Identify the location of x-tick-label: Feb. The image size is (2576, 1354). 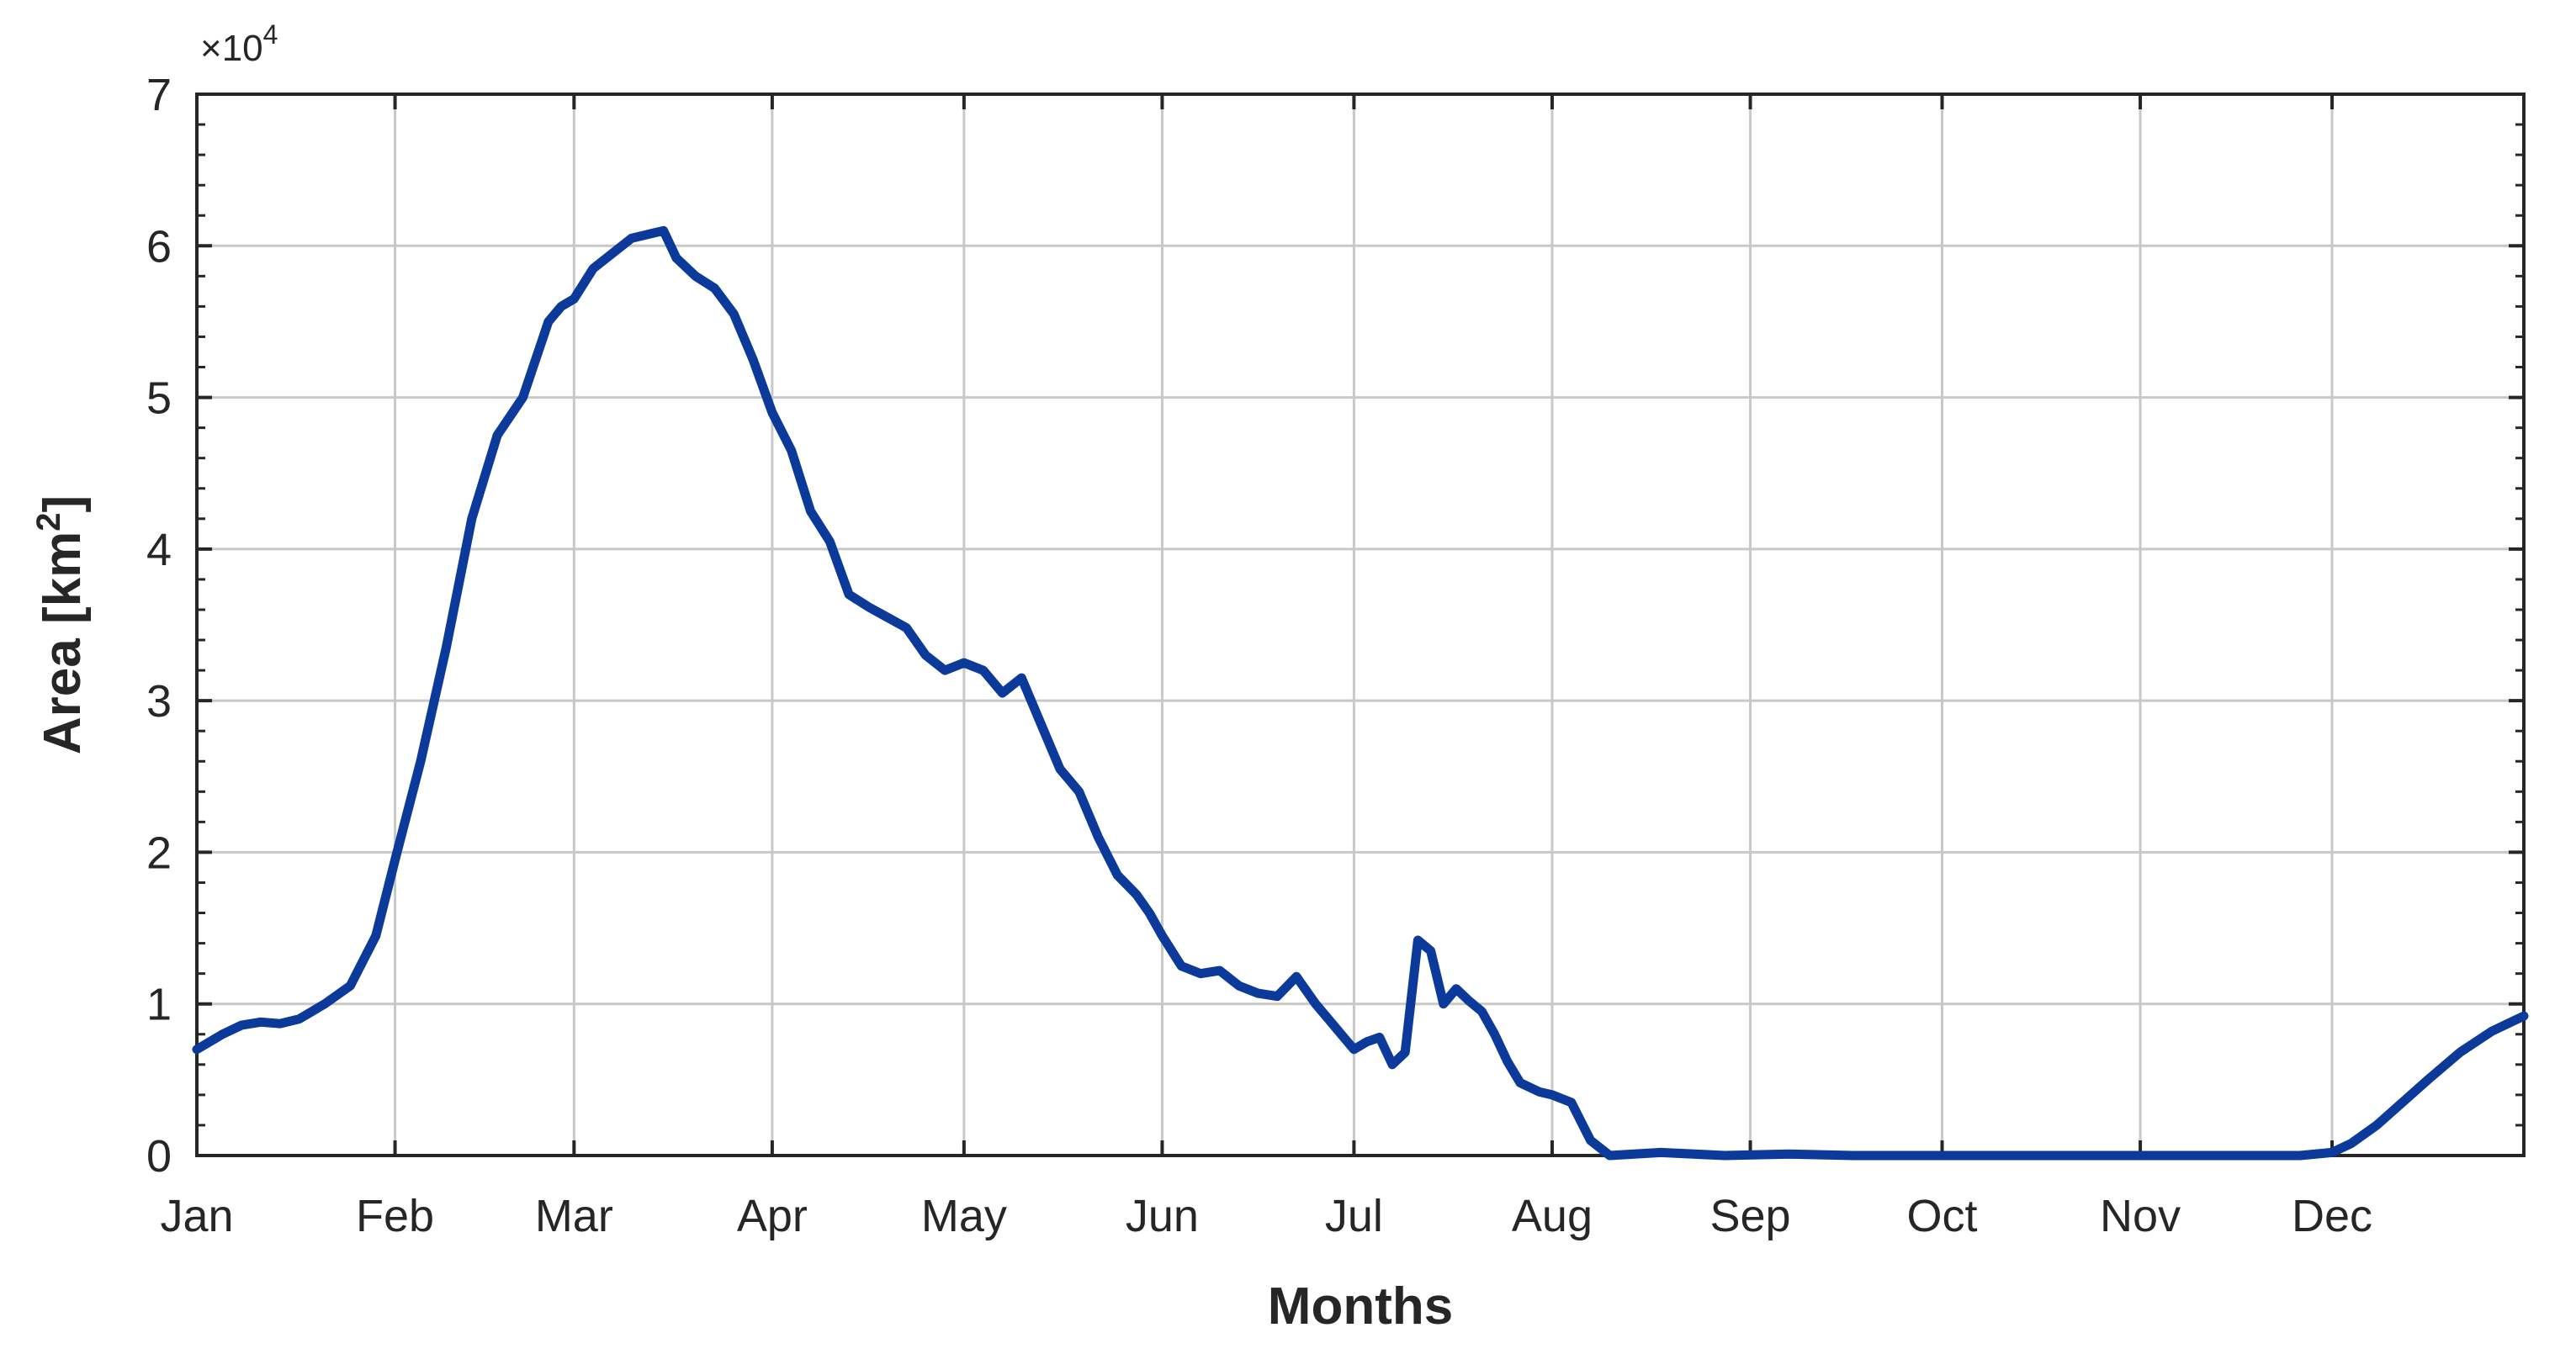
(395, 1216).